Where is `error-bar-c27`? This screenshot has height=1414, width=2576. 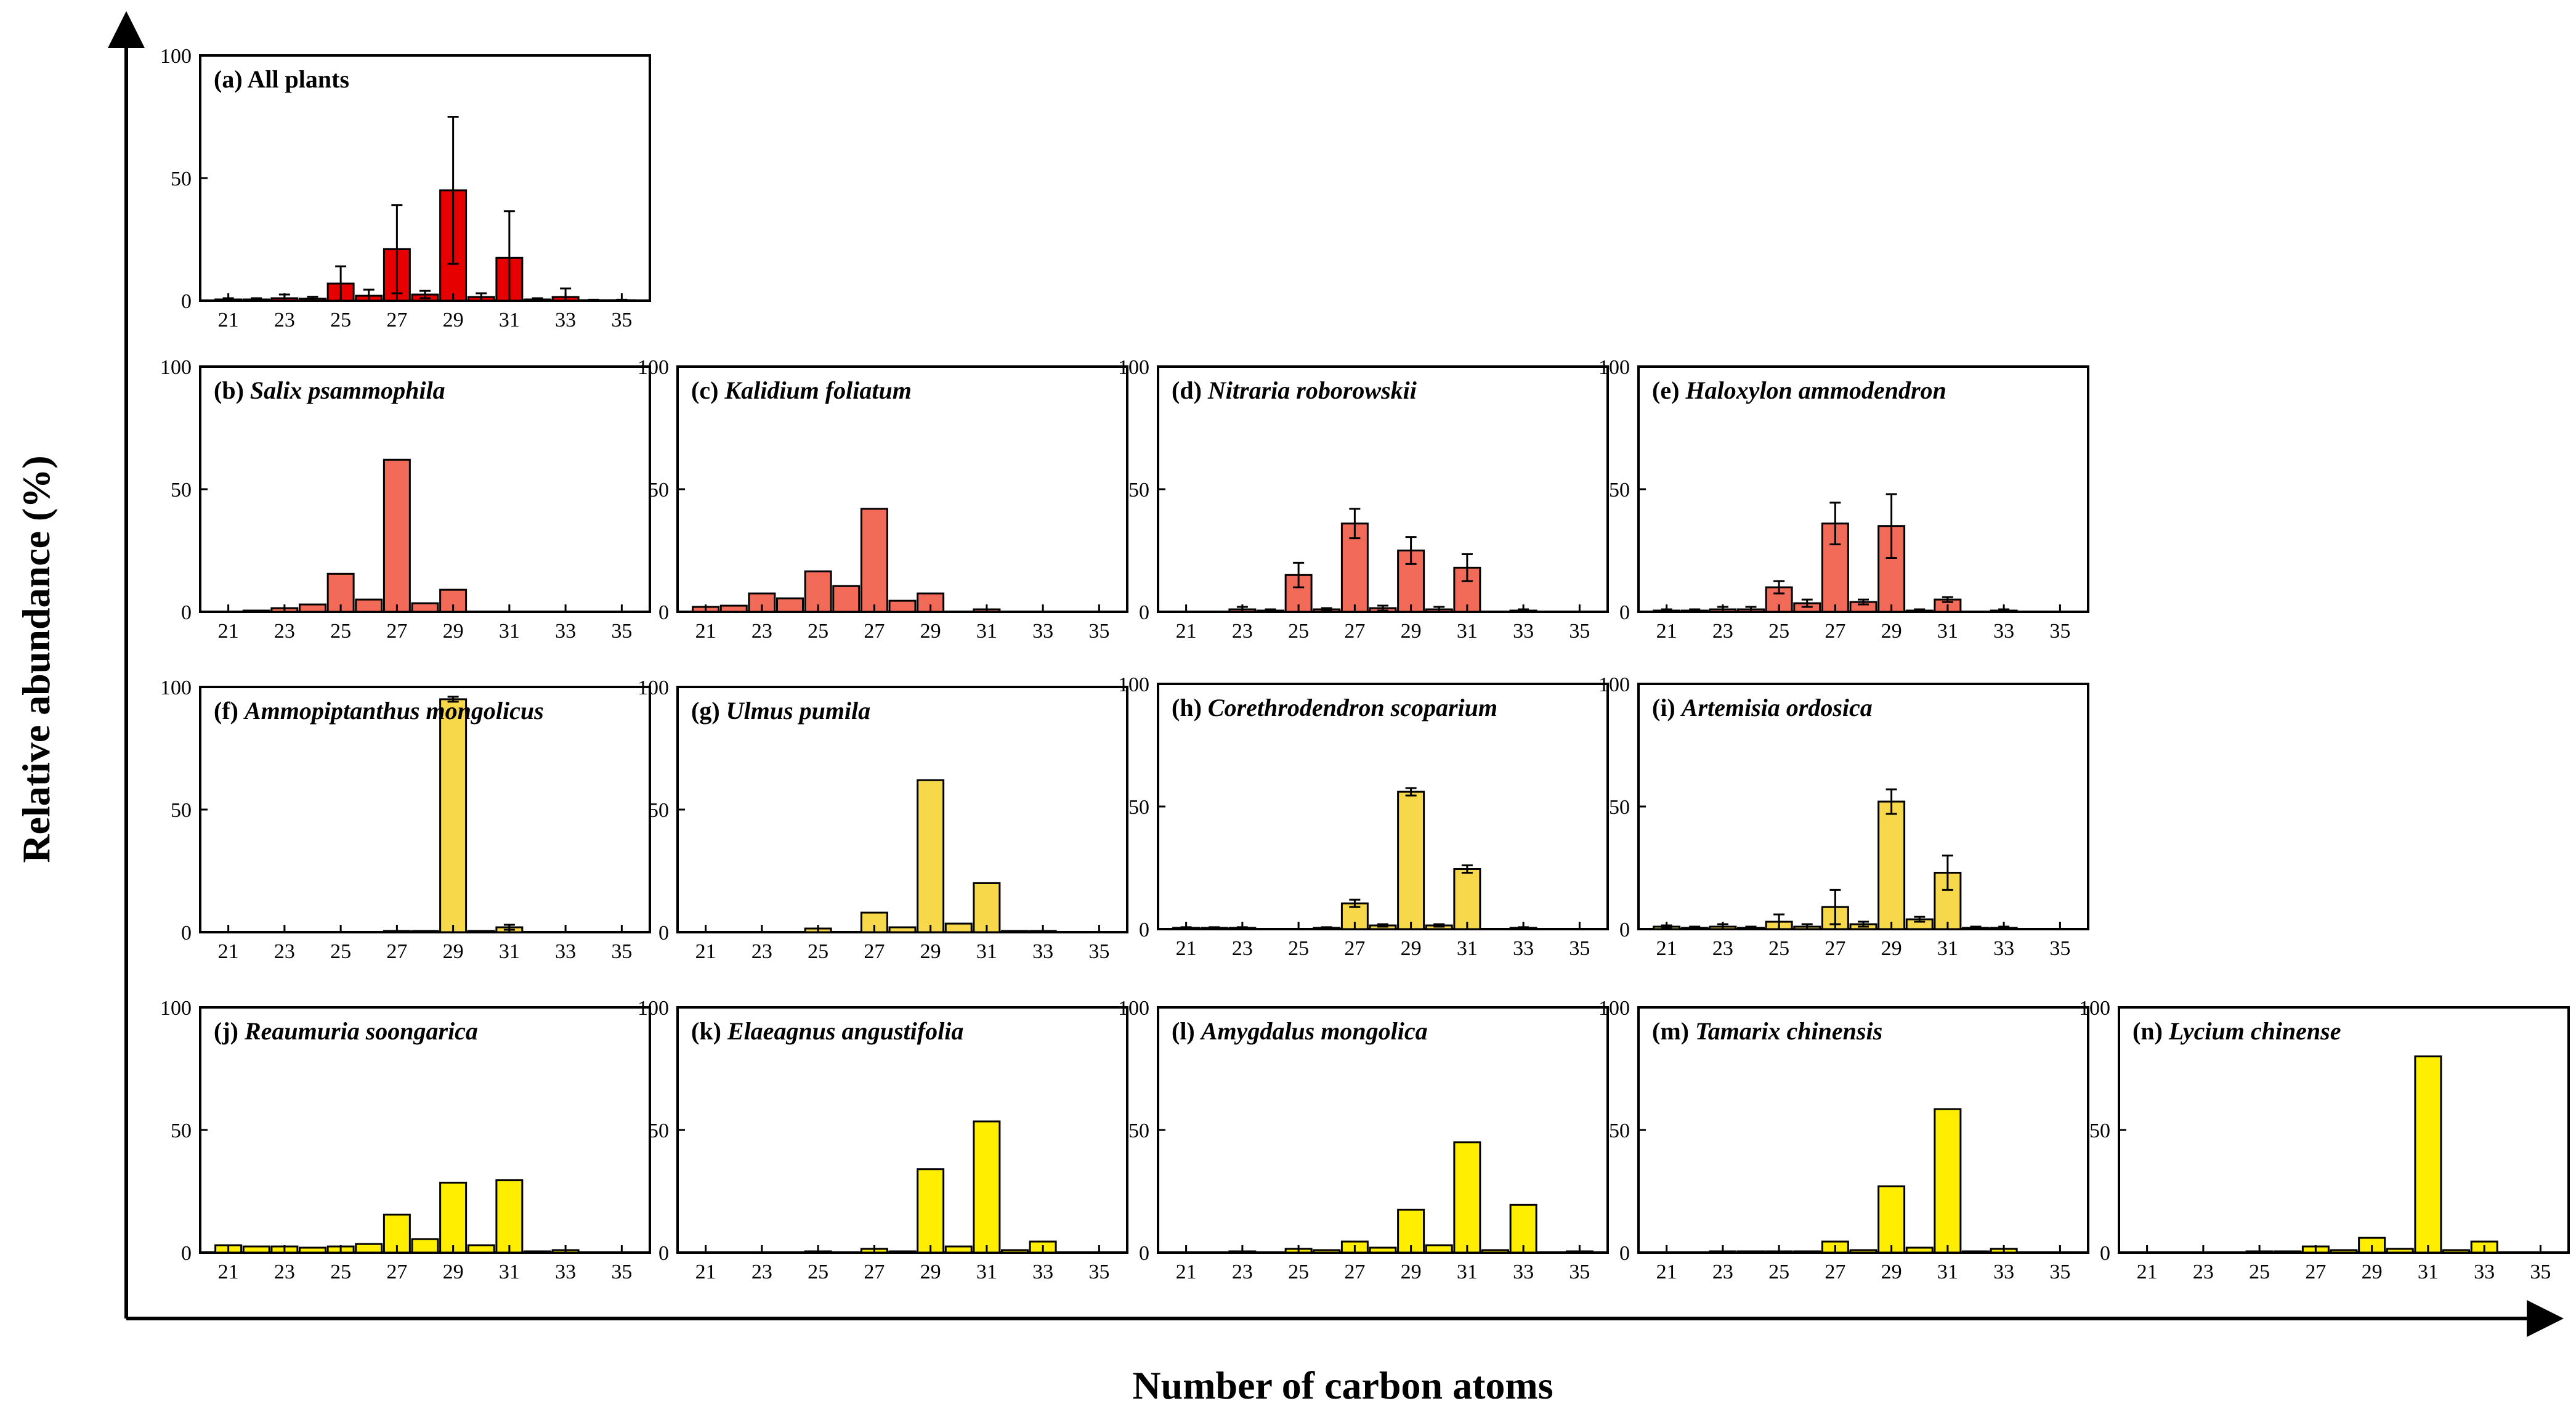
error-bar-c27 is located at coordinates (1355, 903).